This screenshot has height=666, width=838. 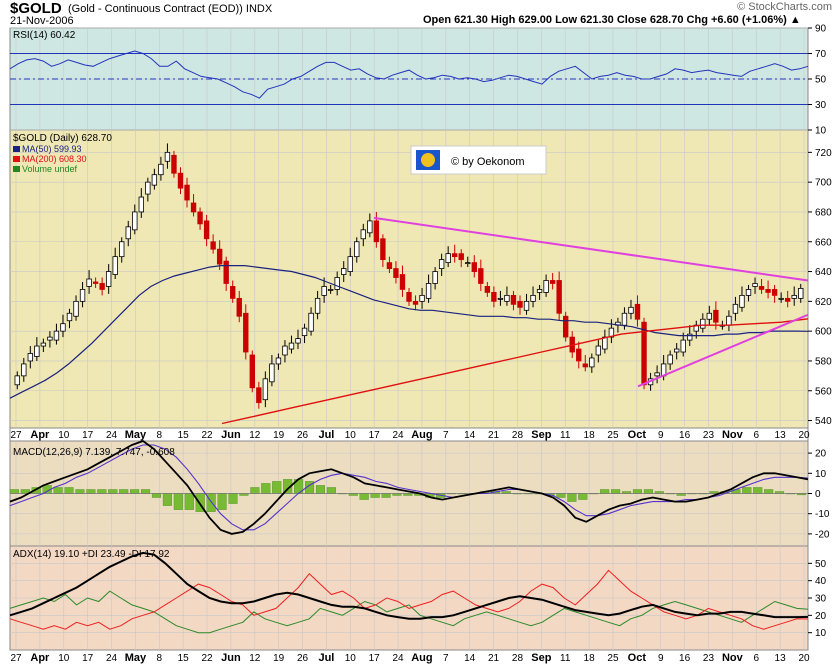 I want to click on date-label-16: 24, so click(x=398, y=435).